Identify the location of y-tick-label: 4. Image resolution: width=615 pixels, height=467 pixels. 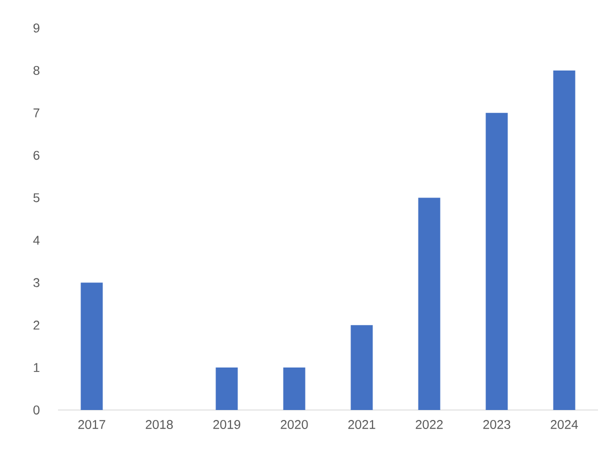
(36, 240).